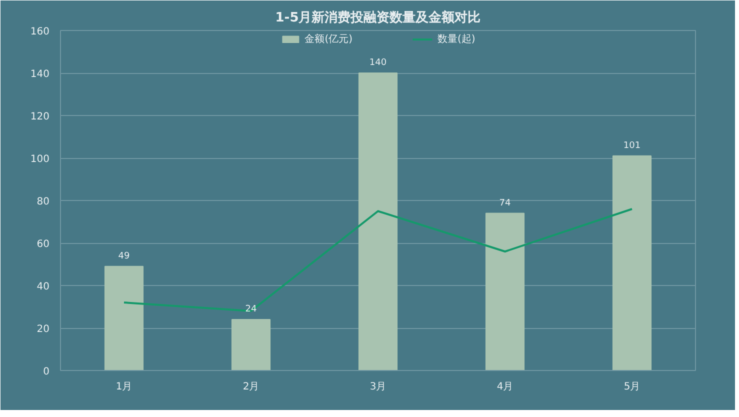 The height and width of the screenshot is (417, 739). Describe the element at coordinates (378, 387) in the screenshot. I see `x-tick-label: 3月` at that location.